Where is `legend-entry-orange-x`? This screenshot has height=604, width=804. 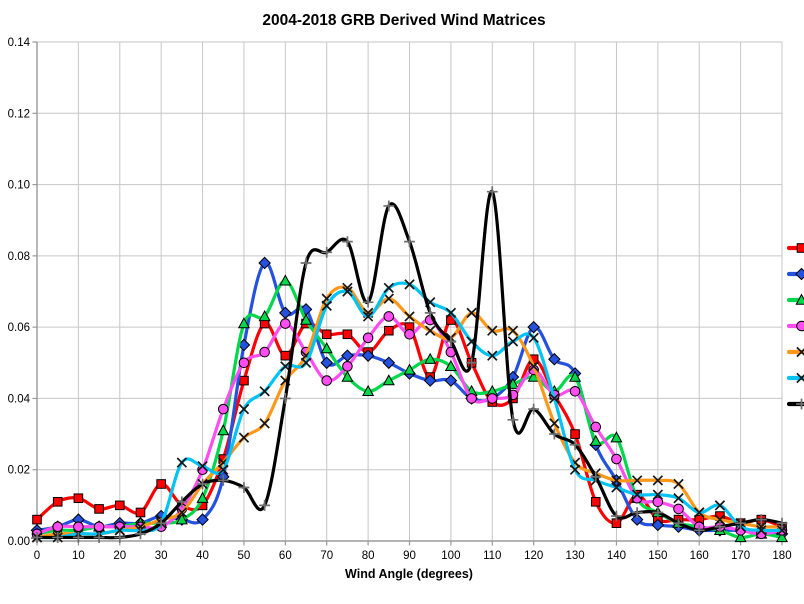 legend-entry-orange-x is located at coordinates (795, 352).